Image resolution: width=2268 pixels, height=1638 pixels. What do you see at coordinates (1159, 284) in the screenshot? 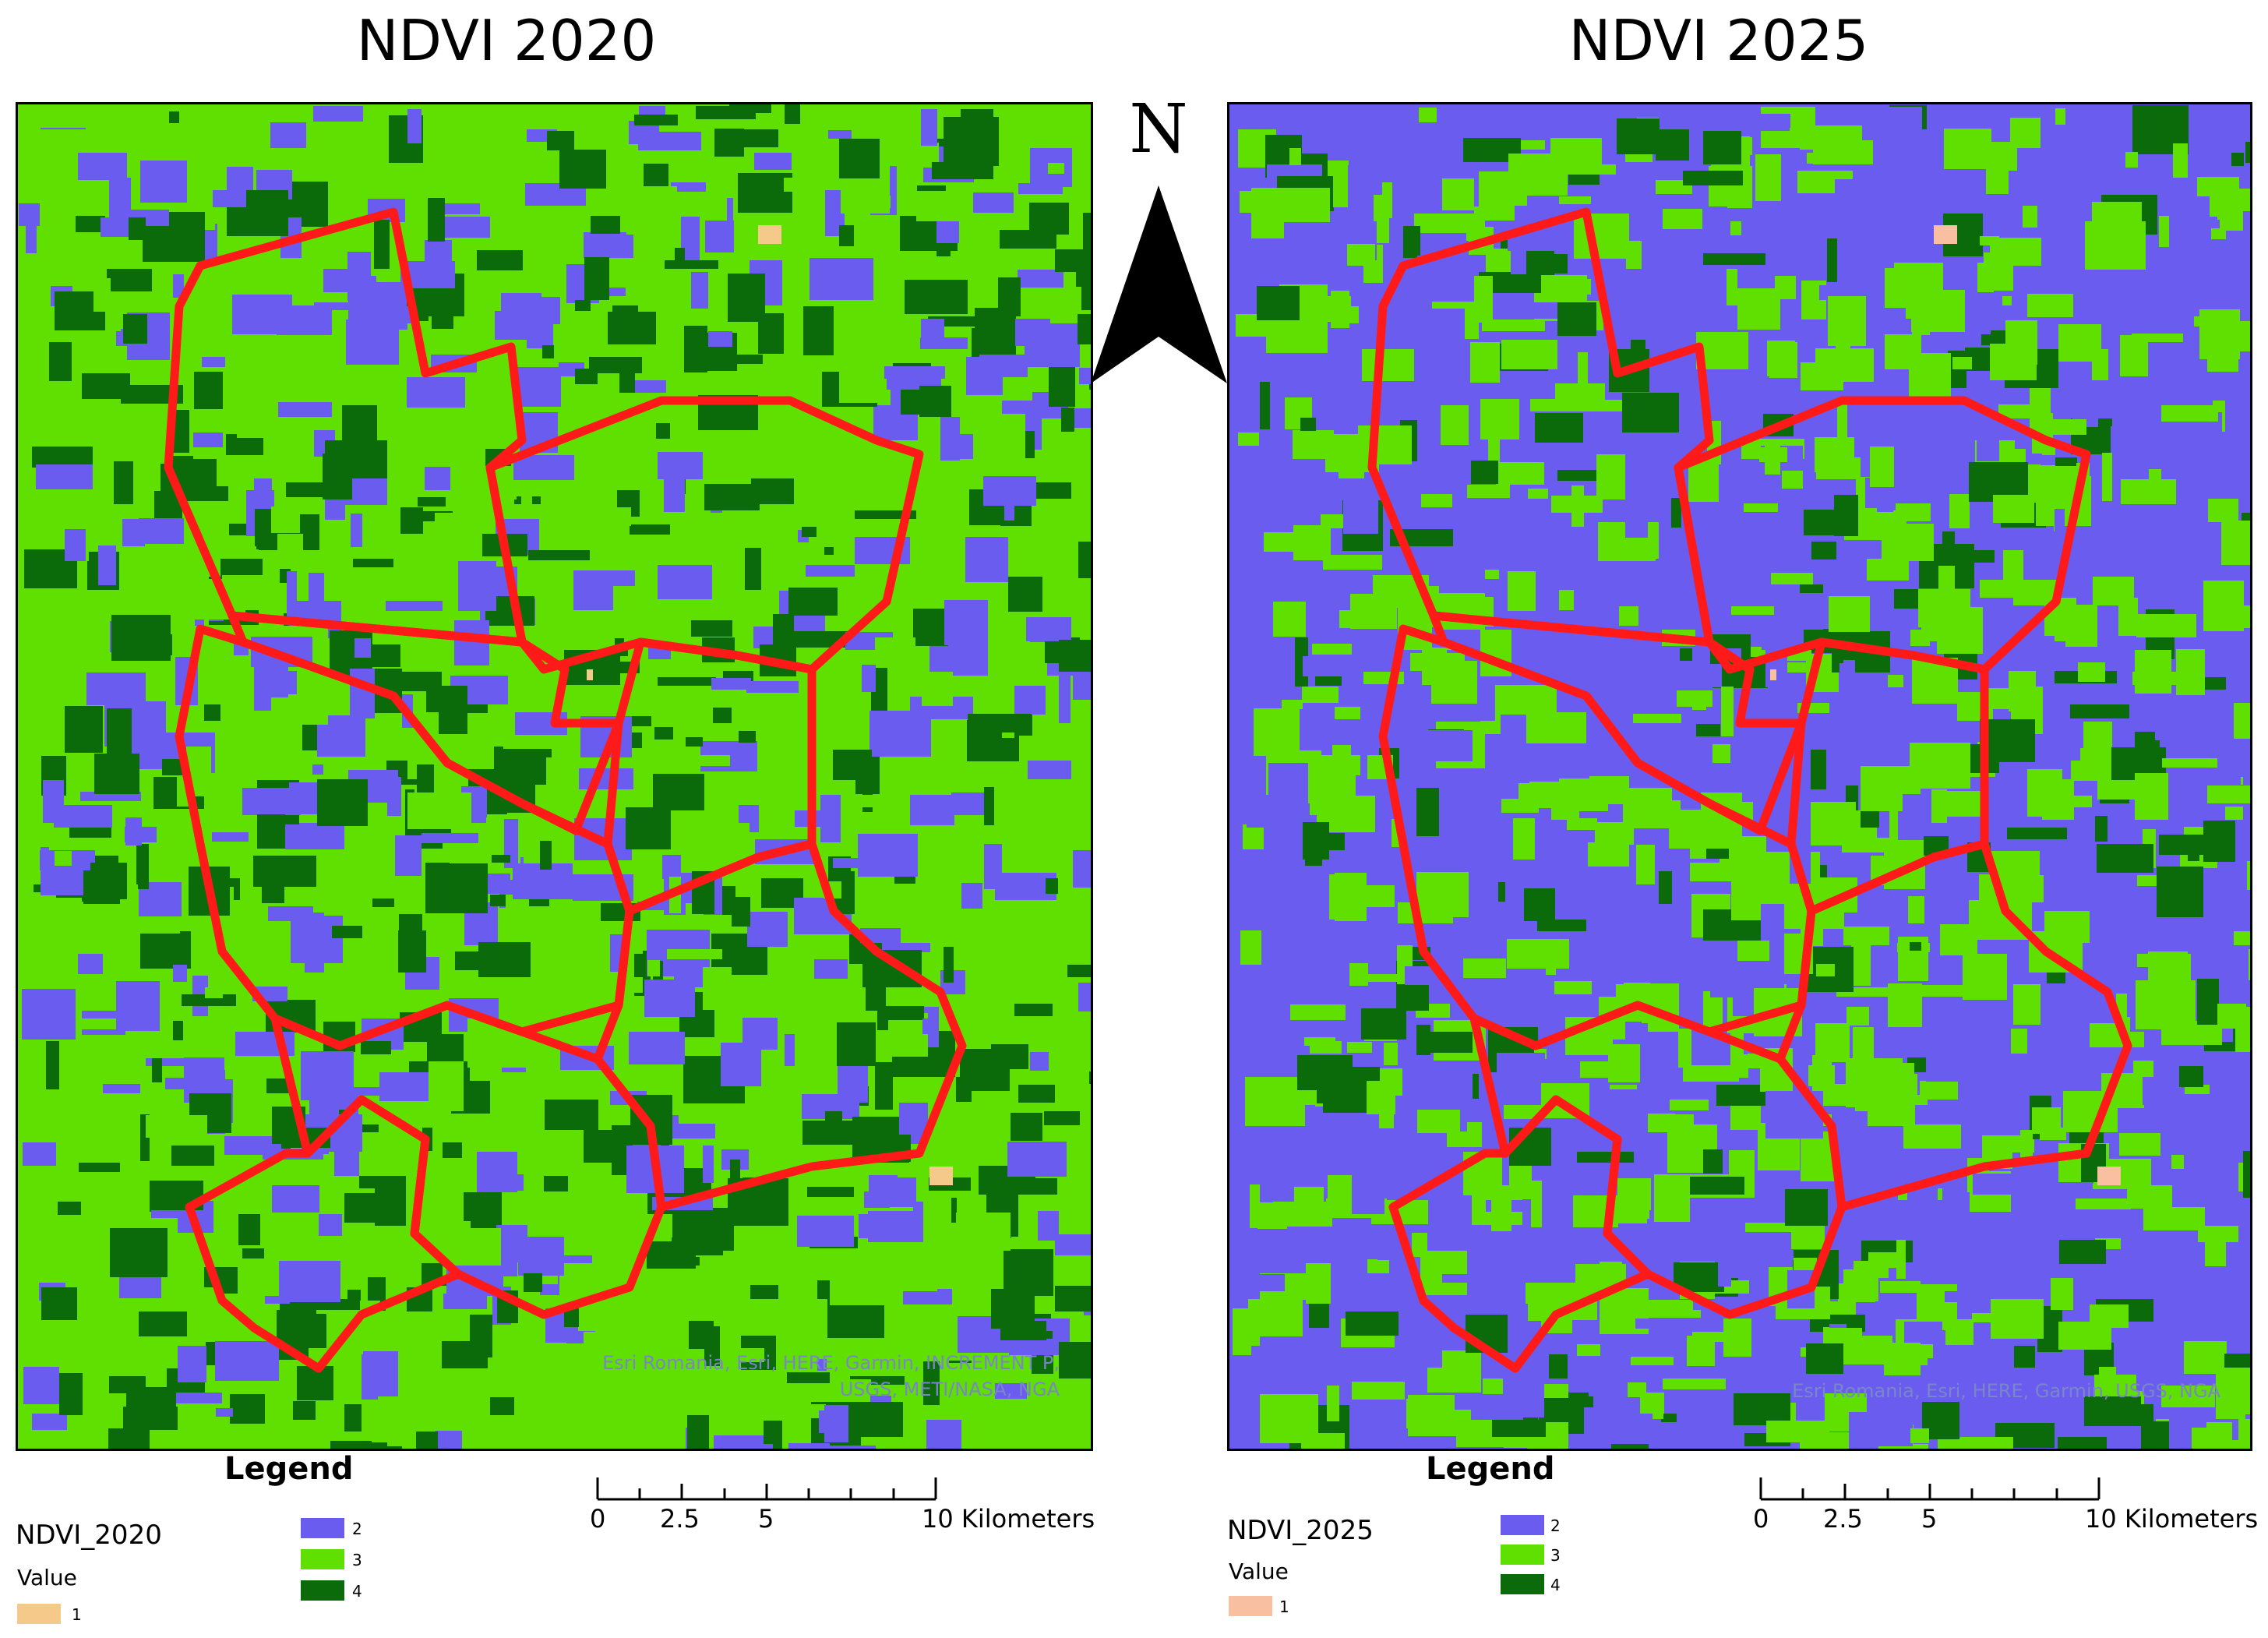
I see `north-arrow-icon` at bounding box center [1159, 284].